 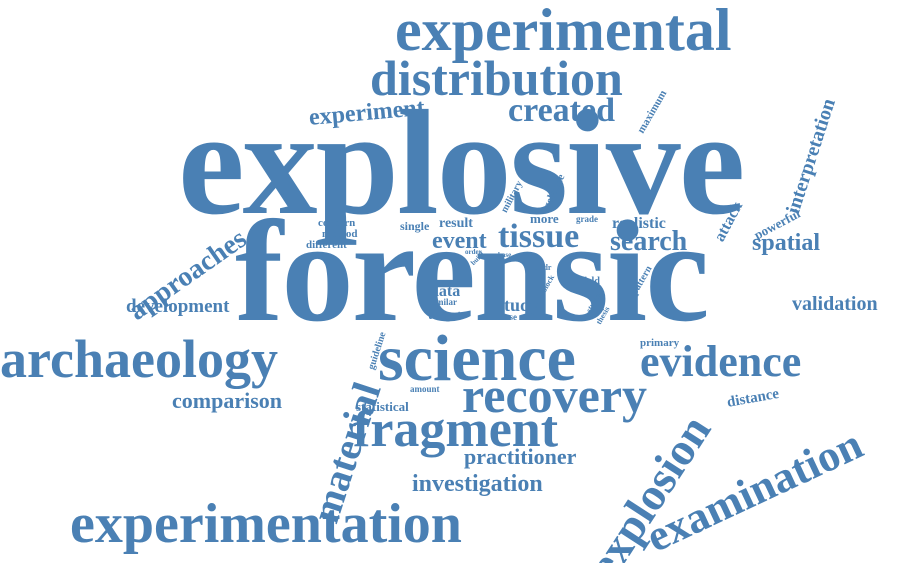 I want to click on word-order: order, so click(x=473, y=252).